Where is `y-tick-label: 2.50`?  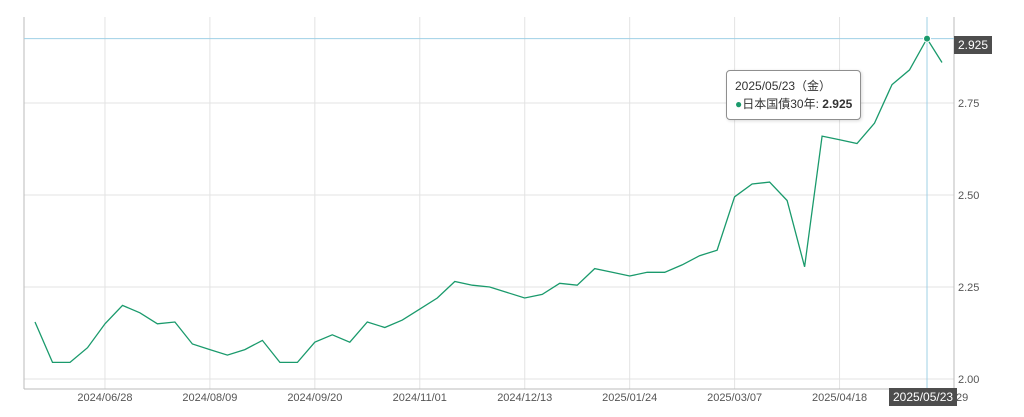
y-tick-label: 2.50 is located at coordinates (968, 196).